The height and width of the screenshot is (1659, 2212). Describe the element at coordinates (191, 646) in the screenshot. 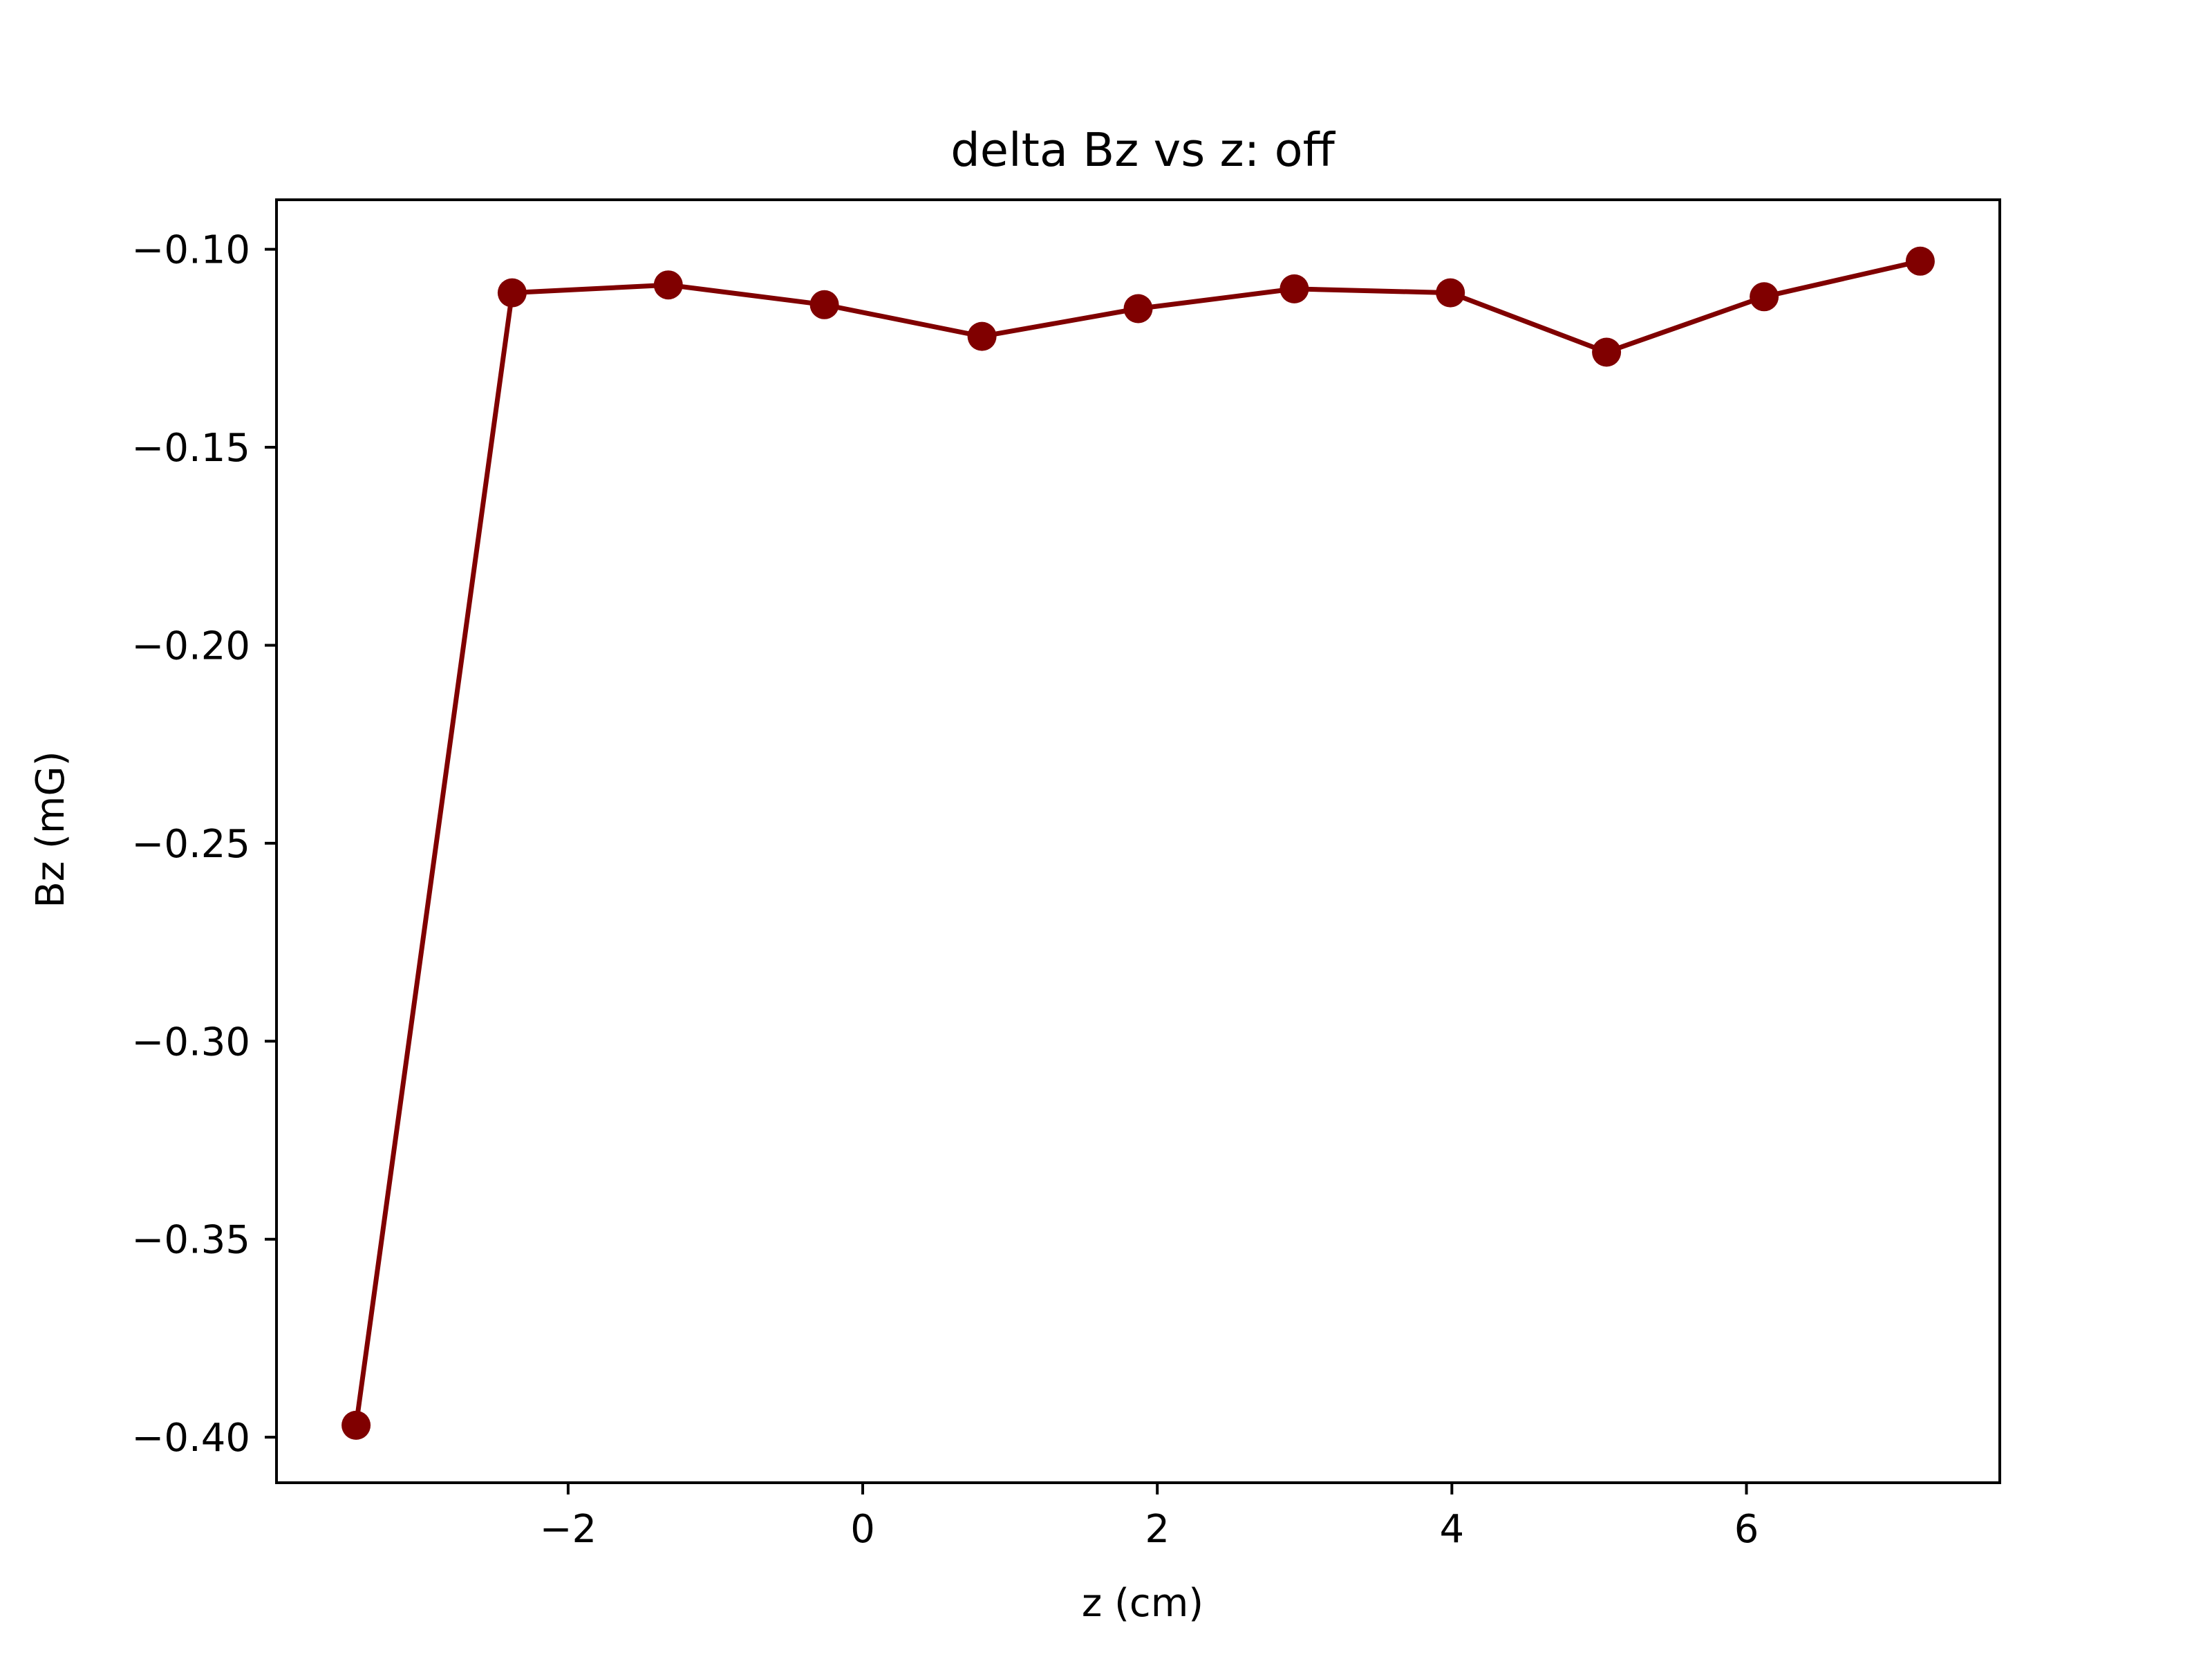

I see `y-tick-label: −0.20` at that location.